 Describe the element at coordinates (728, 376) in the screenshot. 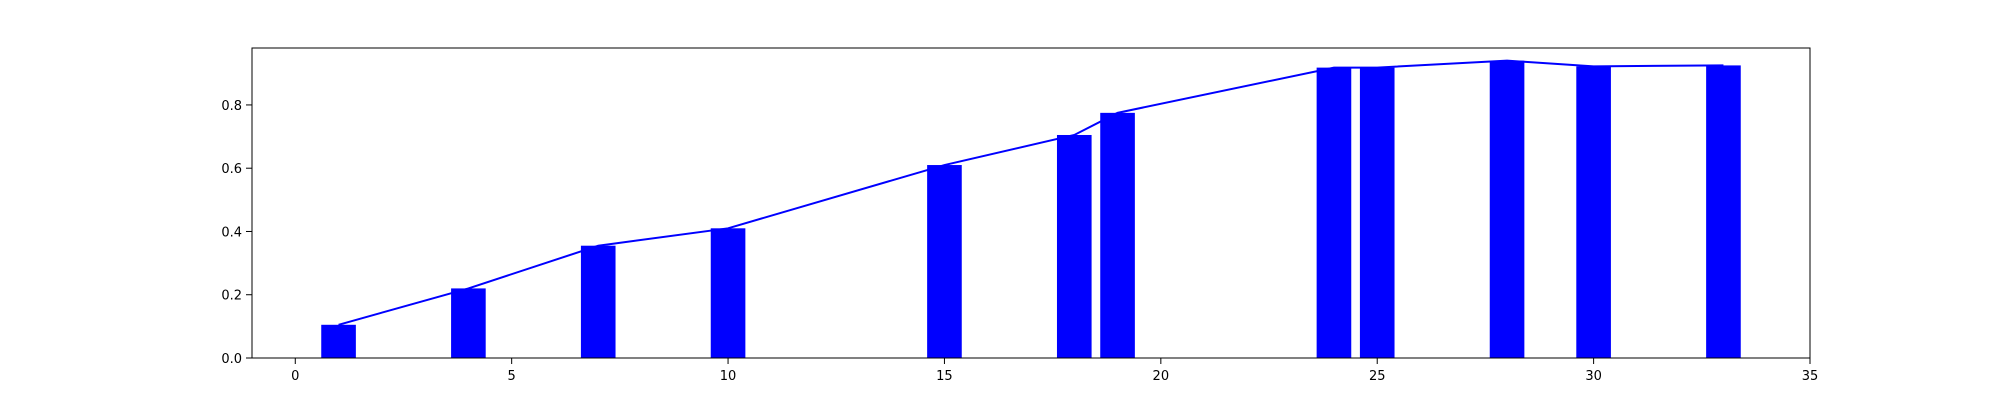

I see `x-tick-label-10: 10` at that location.